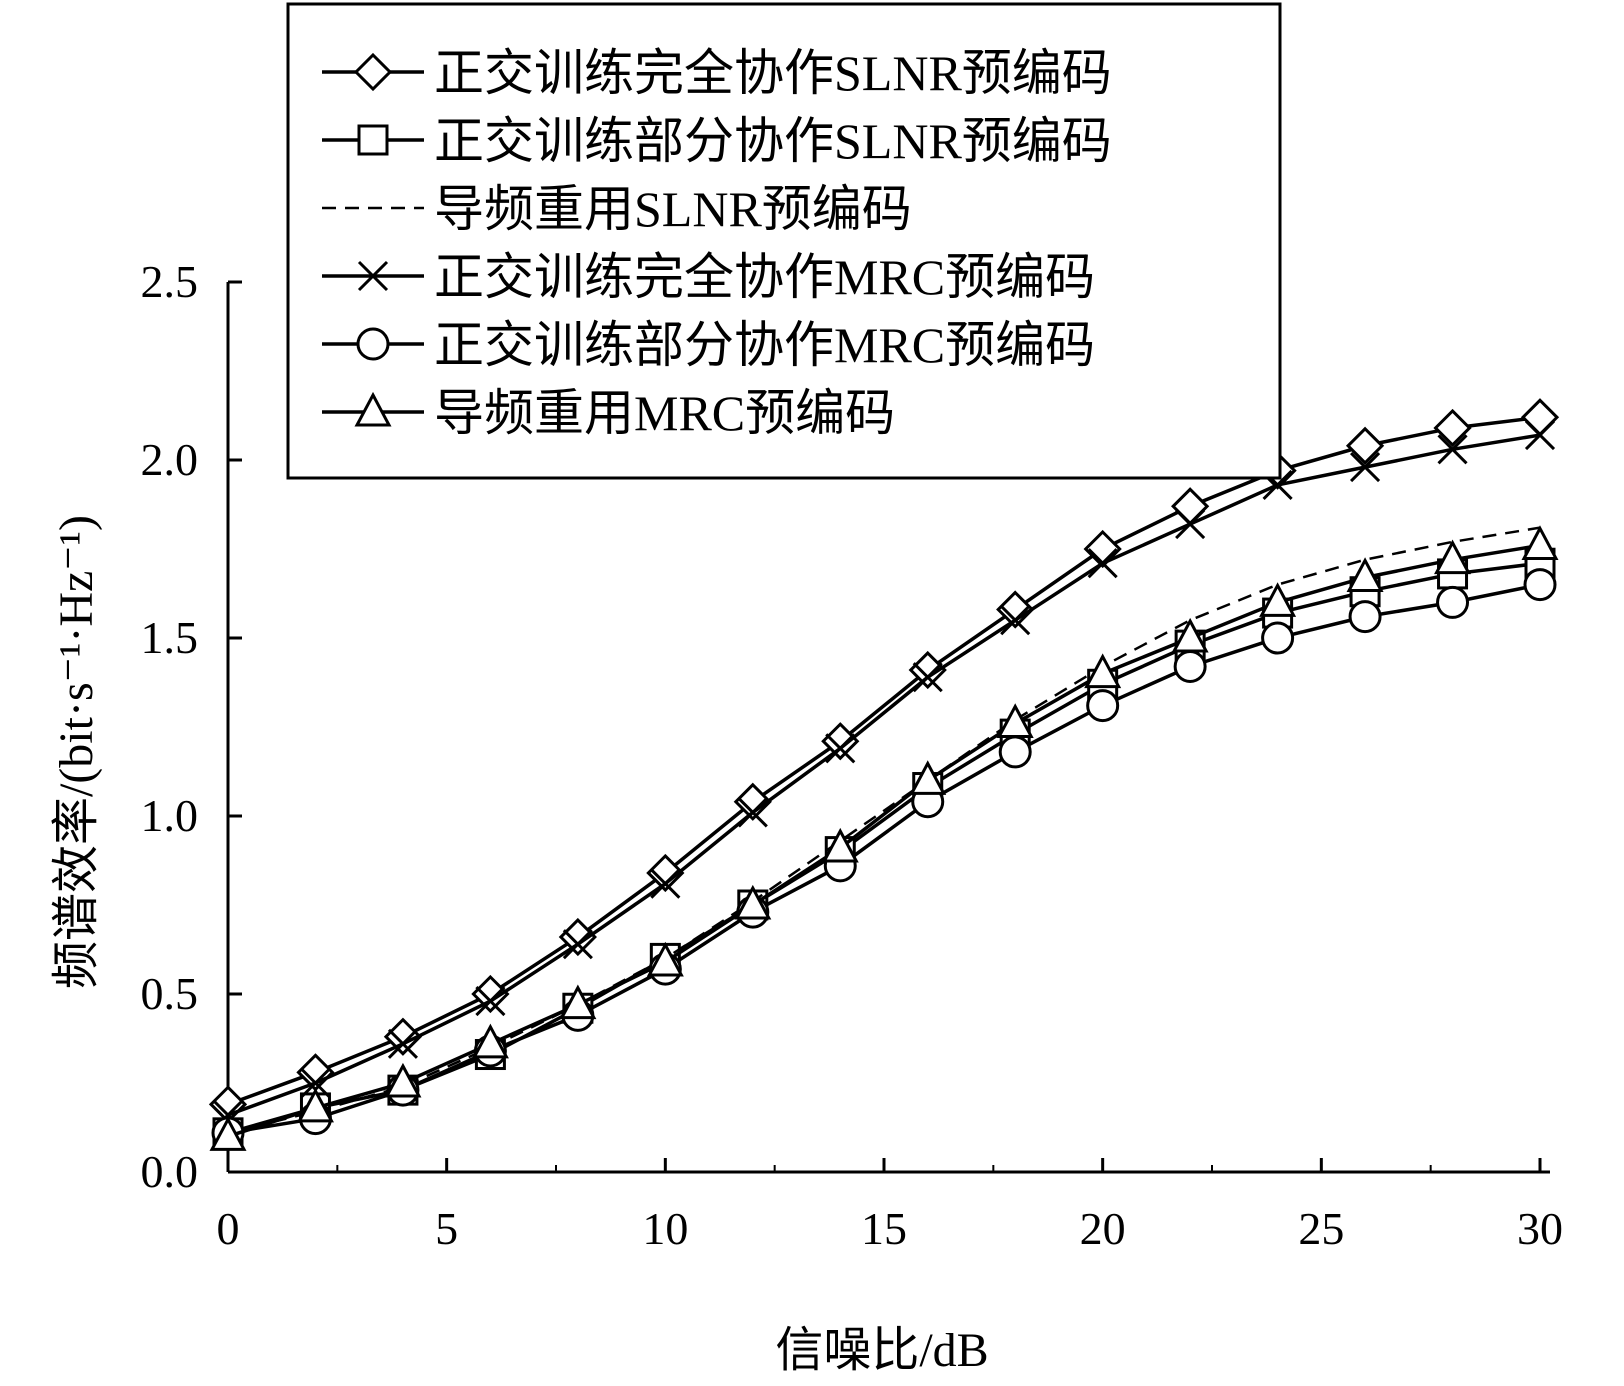 The width and height of the screenshot is (1624, 1386). Describe the element at coordinates (170, 1171) in the screenshot. I see `y-tick-label: 0.0` at that location.